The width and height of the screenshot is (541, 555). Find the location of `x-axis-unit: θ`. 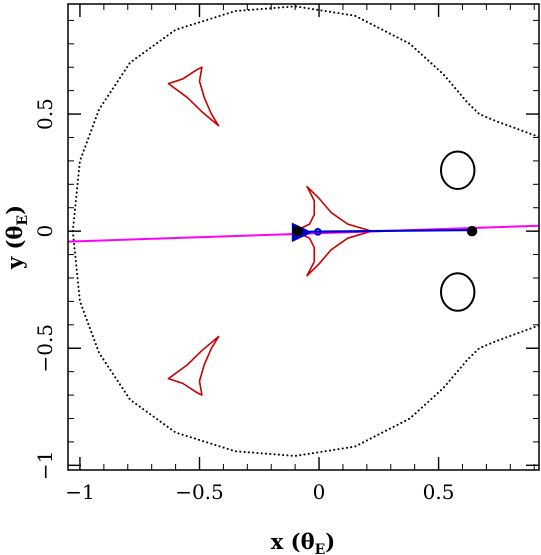

x-axis-unit: θ is located at coordinates (308, 541).